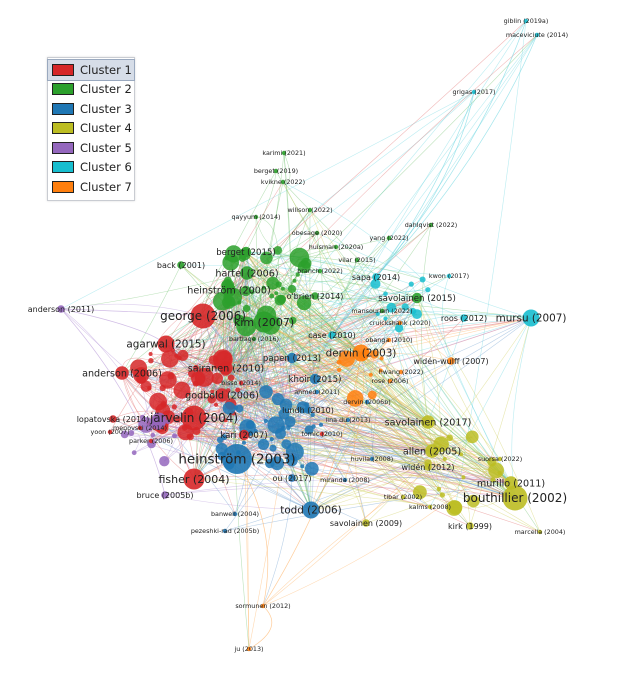 This screenshot has height=675, width=623. What do you see at coordinates (91, 109) in the screenshot?
I see `legend-item-cluster-3: Cluster 3` at bounding box center [91, 109].